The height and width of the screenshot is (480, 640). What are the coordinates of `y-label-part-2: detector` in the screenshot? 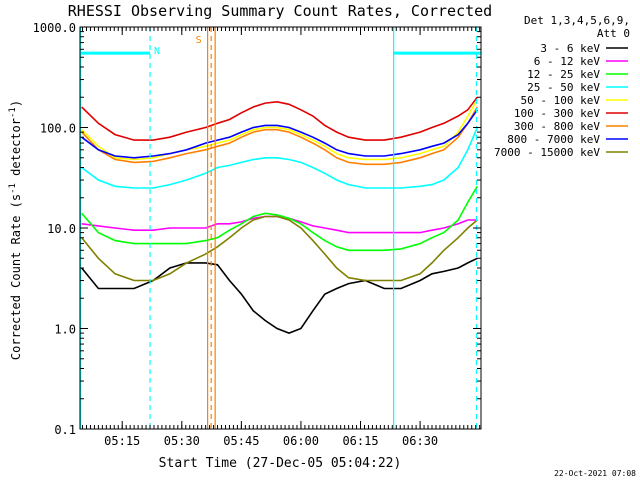 It's located at (16, 150).